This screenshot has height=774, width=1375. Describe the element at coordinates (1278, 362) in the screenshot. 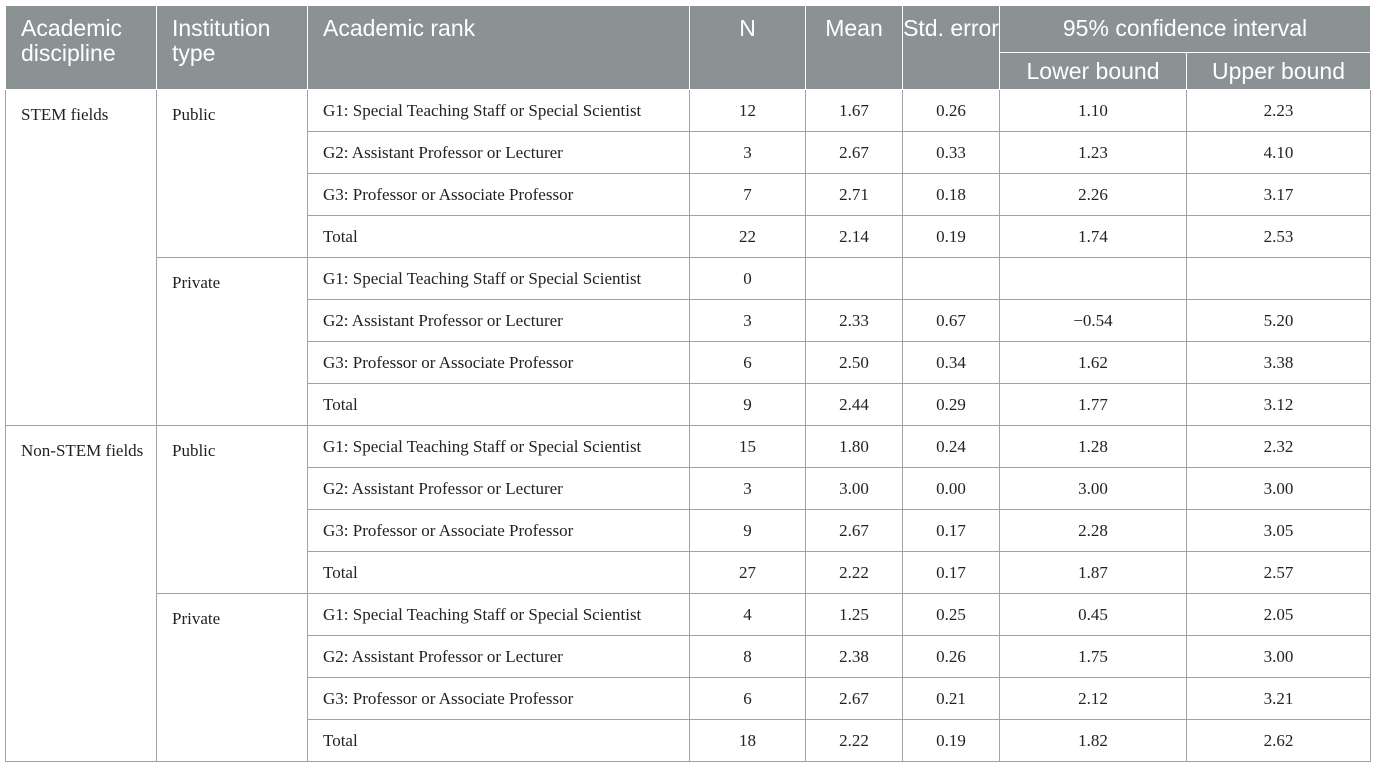

I see `upper-bound-cell: 3.38` at that location.